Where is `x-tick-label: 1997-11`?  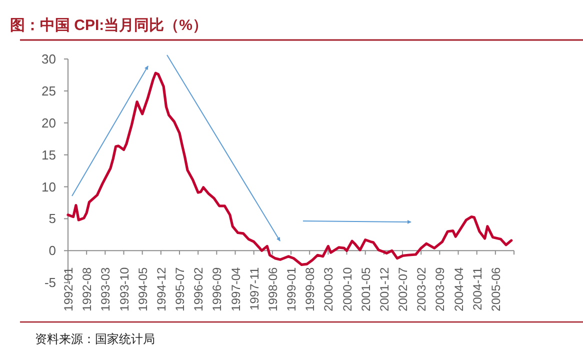
x-tick-label: 1997-11 is located at coordinates (254, 288).